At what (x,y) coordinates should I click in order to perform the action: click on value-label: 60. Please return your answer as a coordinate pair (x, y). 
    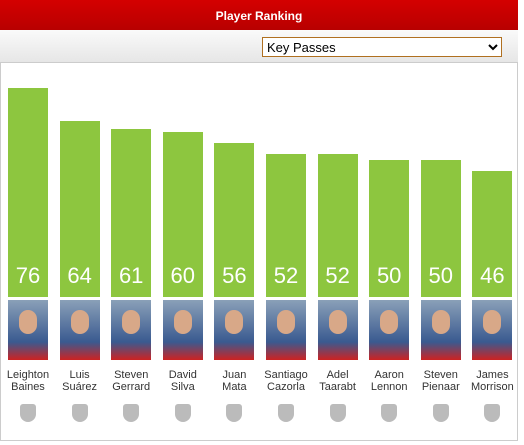
    Looking at the image, I should click on (183, 275).